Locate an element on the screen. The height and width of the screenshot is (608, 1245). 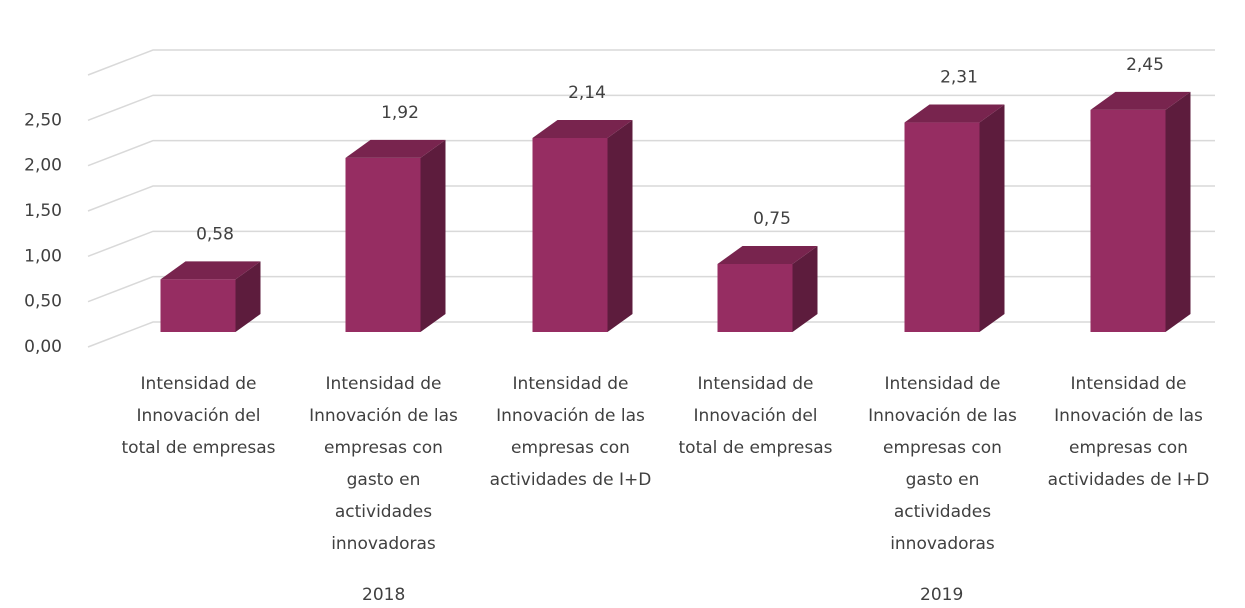
y-tick-label: 2,00 is located at coordinates (43, 166).